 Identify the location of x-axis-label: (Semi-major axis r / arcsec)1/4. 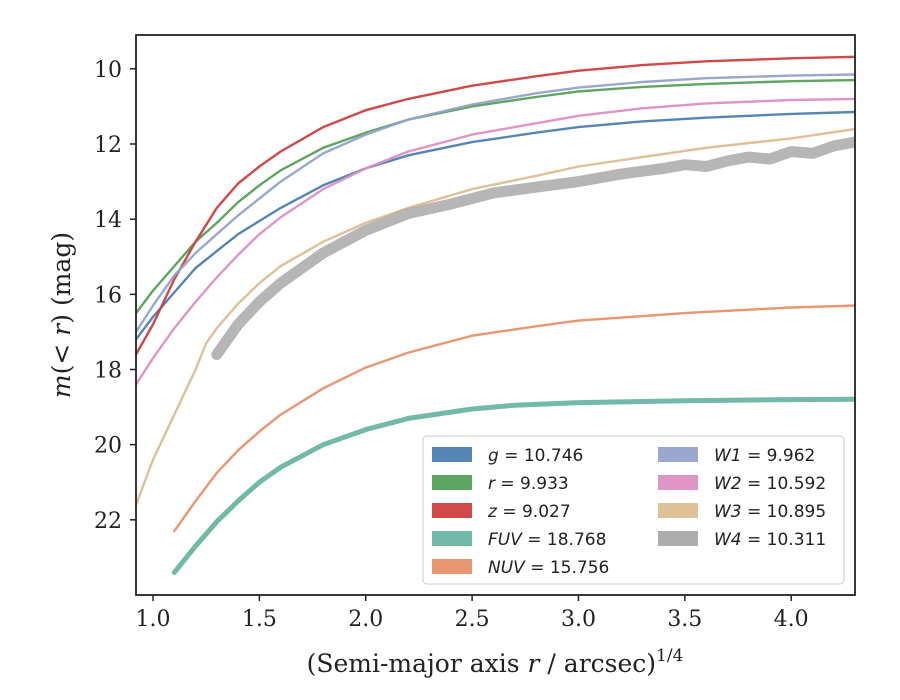
(495, 662).